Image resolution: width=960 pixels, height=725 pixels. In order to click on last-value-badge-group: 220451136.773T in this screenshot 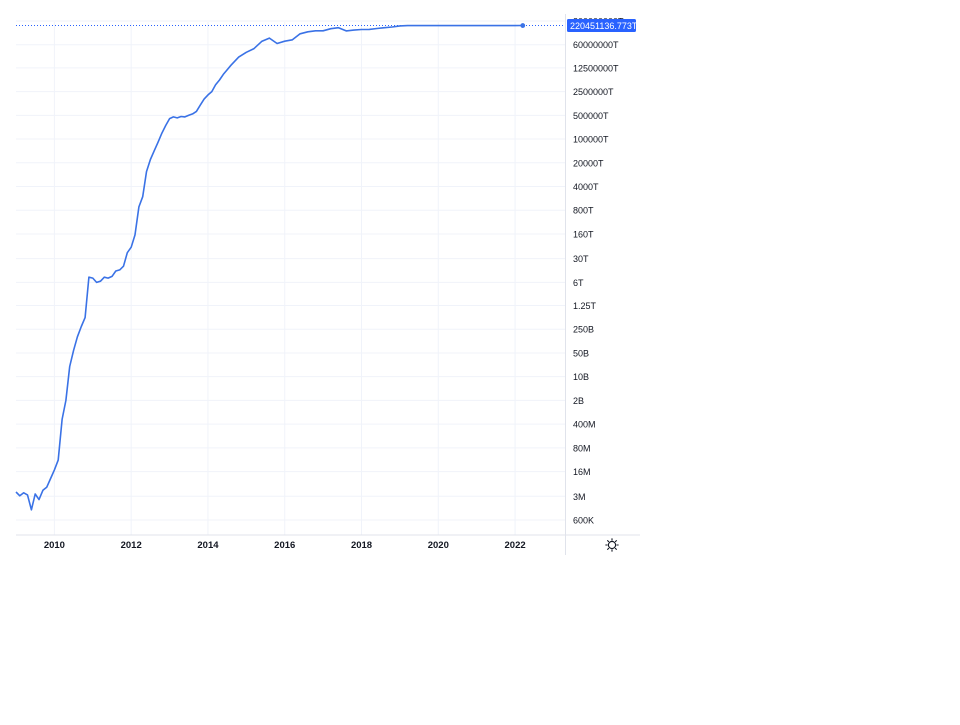, I will do `click(602, 26)`.